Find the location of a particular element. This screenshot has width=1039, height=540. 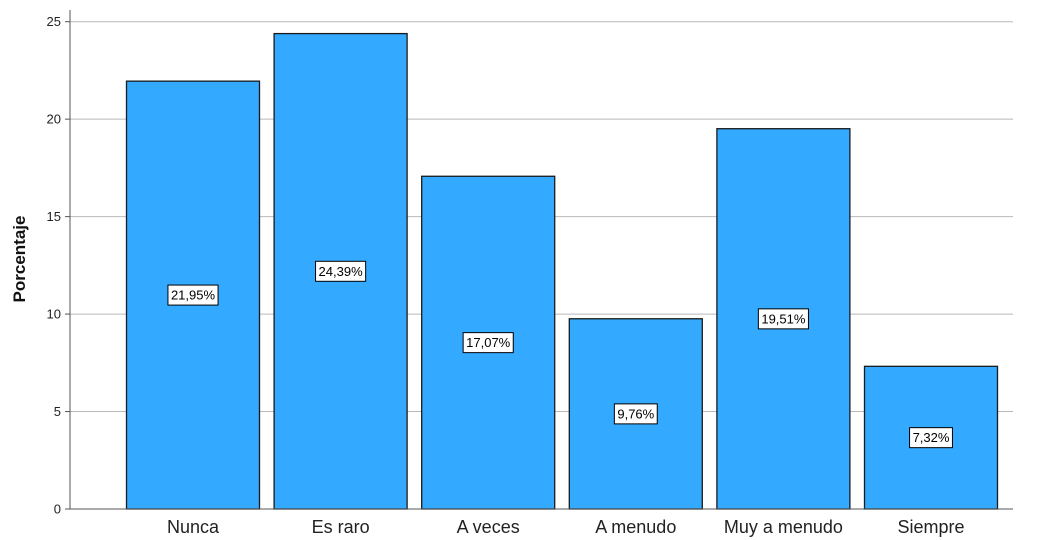

y-tick-labels: 0 5 10 15 20 25 is located at coordinates (54, 265).